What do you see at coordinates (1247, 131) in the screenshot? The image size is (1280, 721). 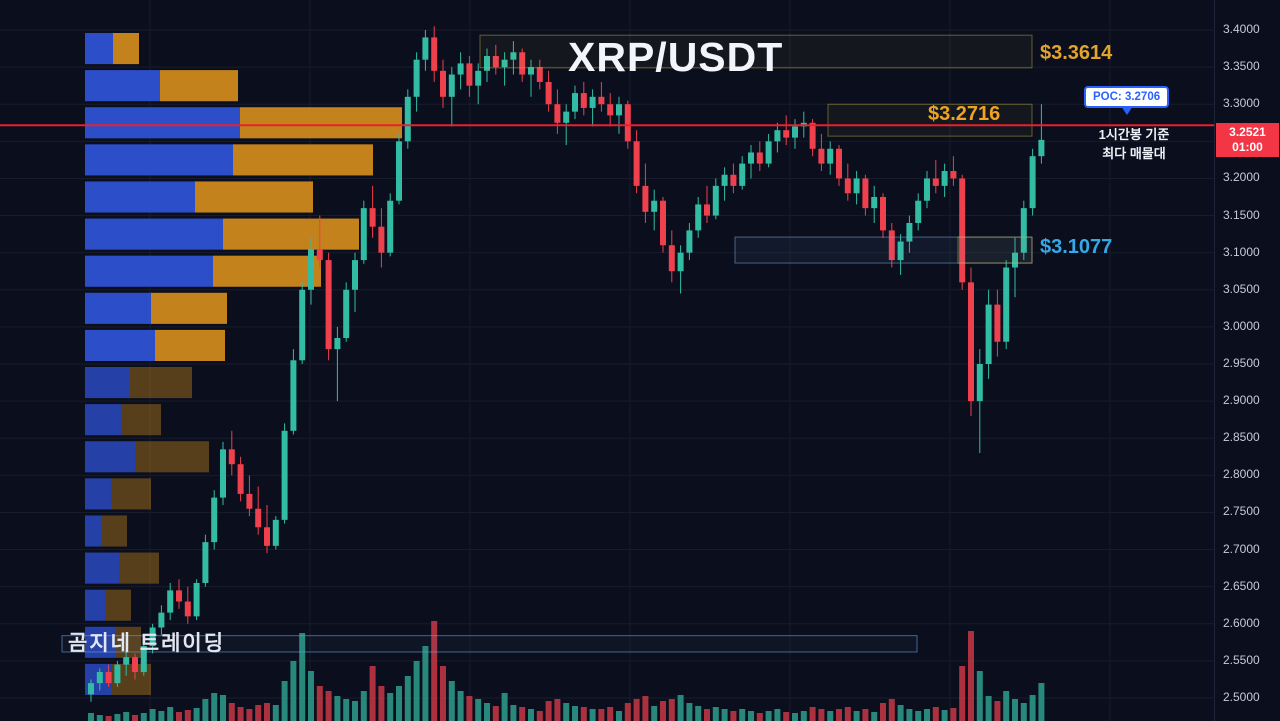 I see `last-price-value: 3.2521` at bounding box center [1247, 131].